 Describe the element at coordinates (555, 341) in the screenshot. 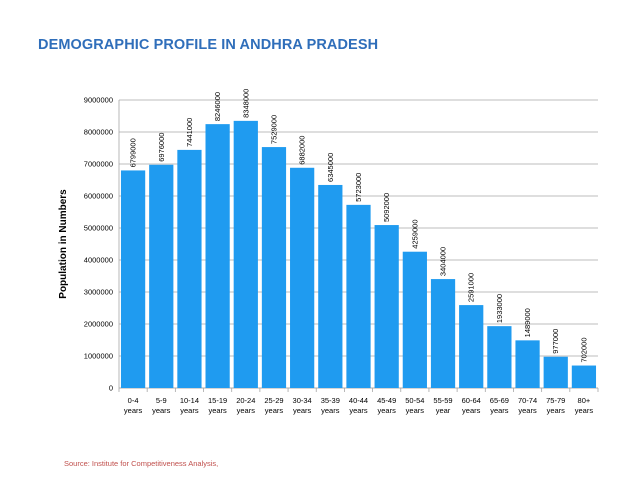

I see `data-label: 977000` at that location.